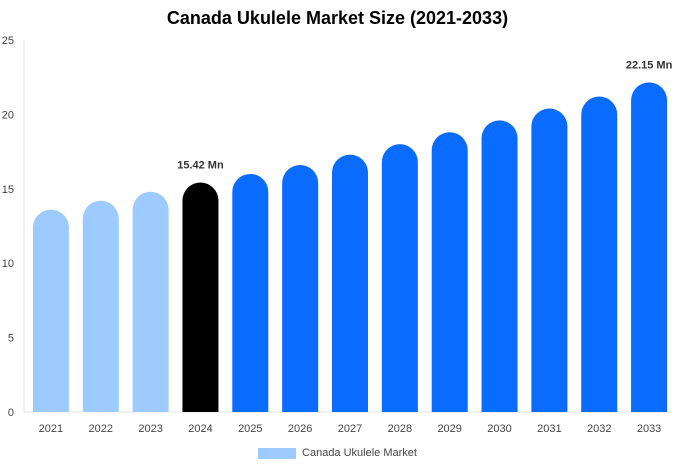  I want to click on y-axis-ticks: 0 5 10 15 20 25, so click(8, 227).